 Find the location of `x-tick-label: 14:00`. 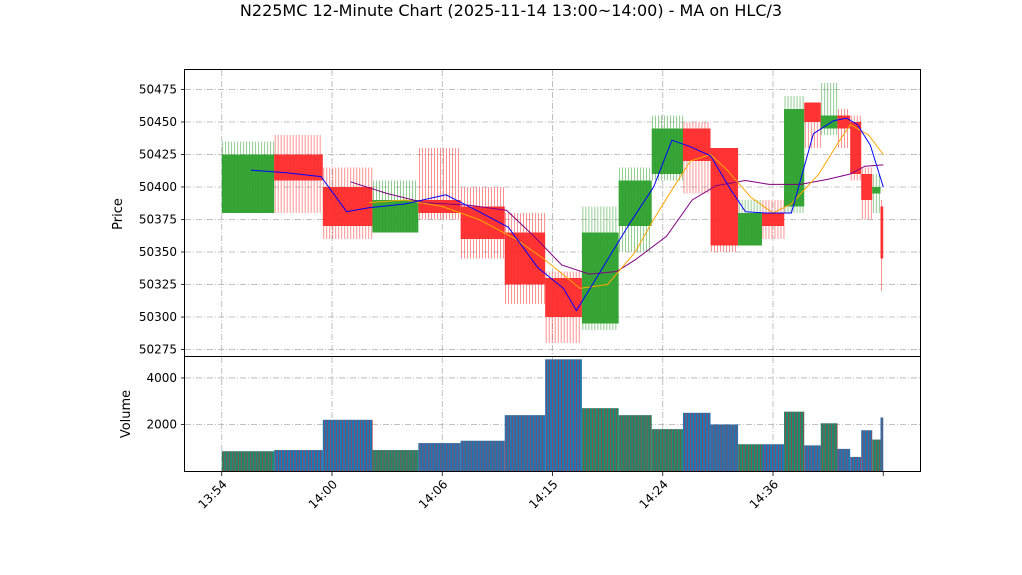

x-tick-label: 14:00 is located at coordinates (323, 494).